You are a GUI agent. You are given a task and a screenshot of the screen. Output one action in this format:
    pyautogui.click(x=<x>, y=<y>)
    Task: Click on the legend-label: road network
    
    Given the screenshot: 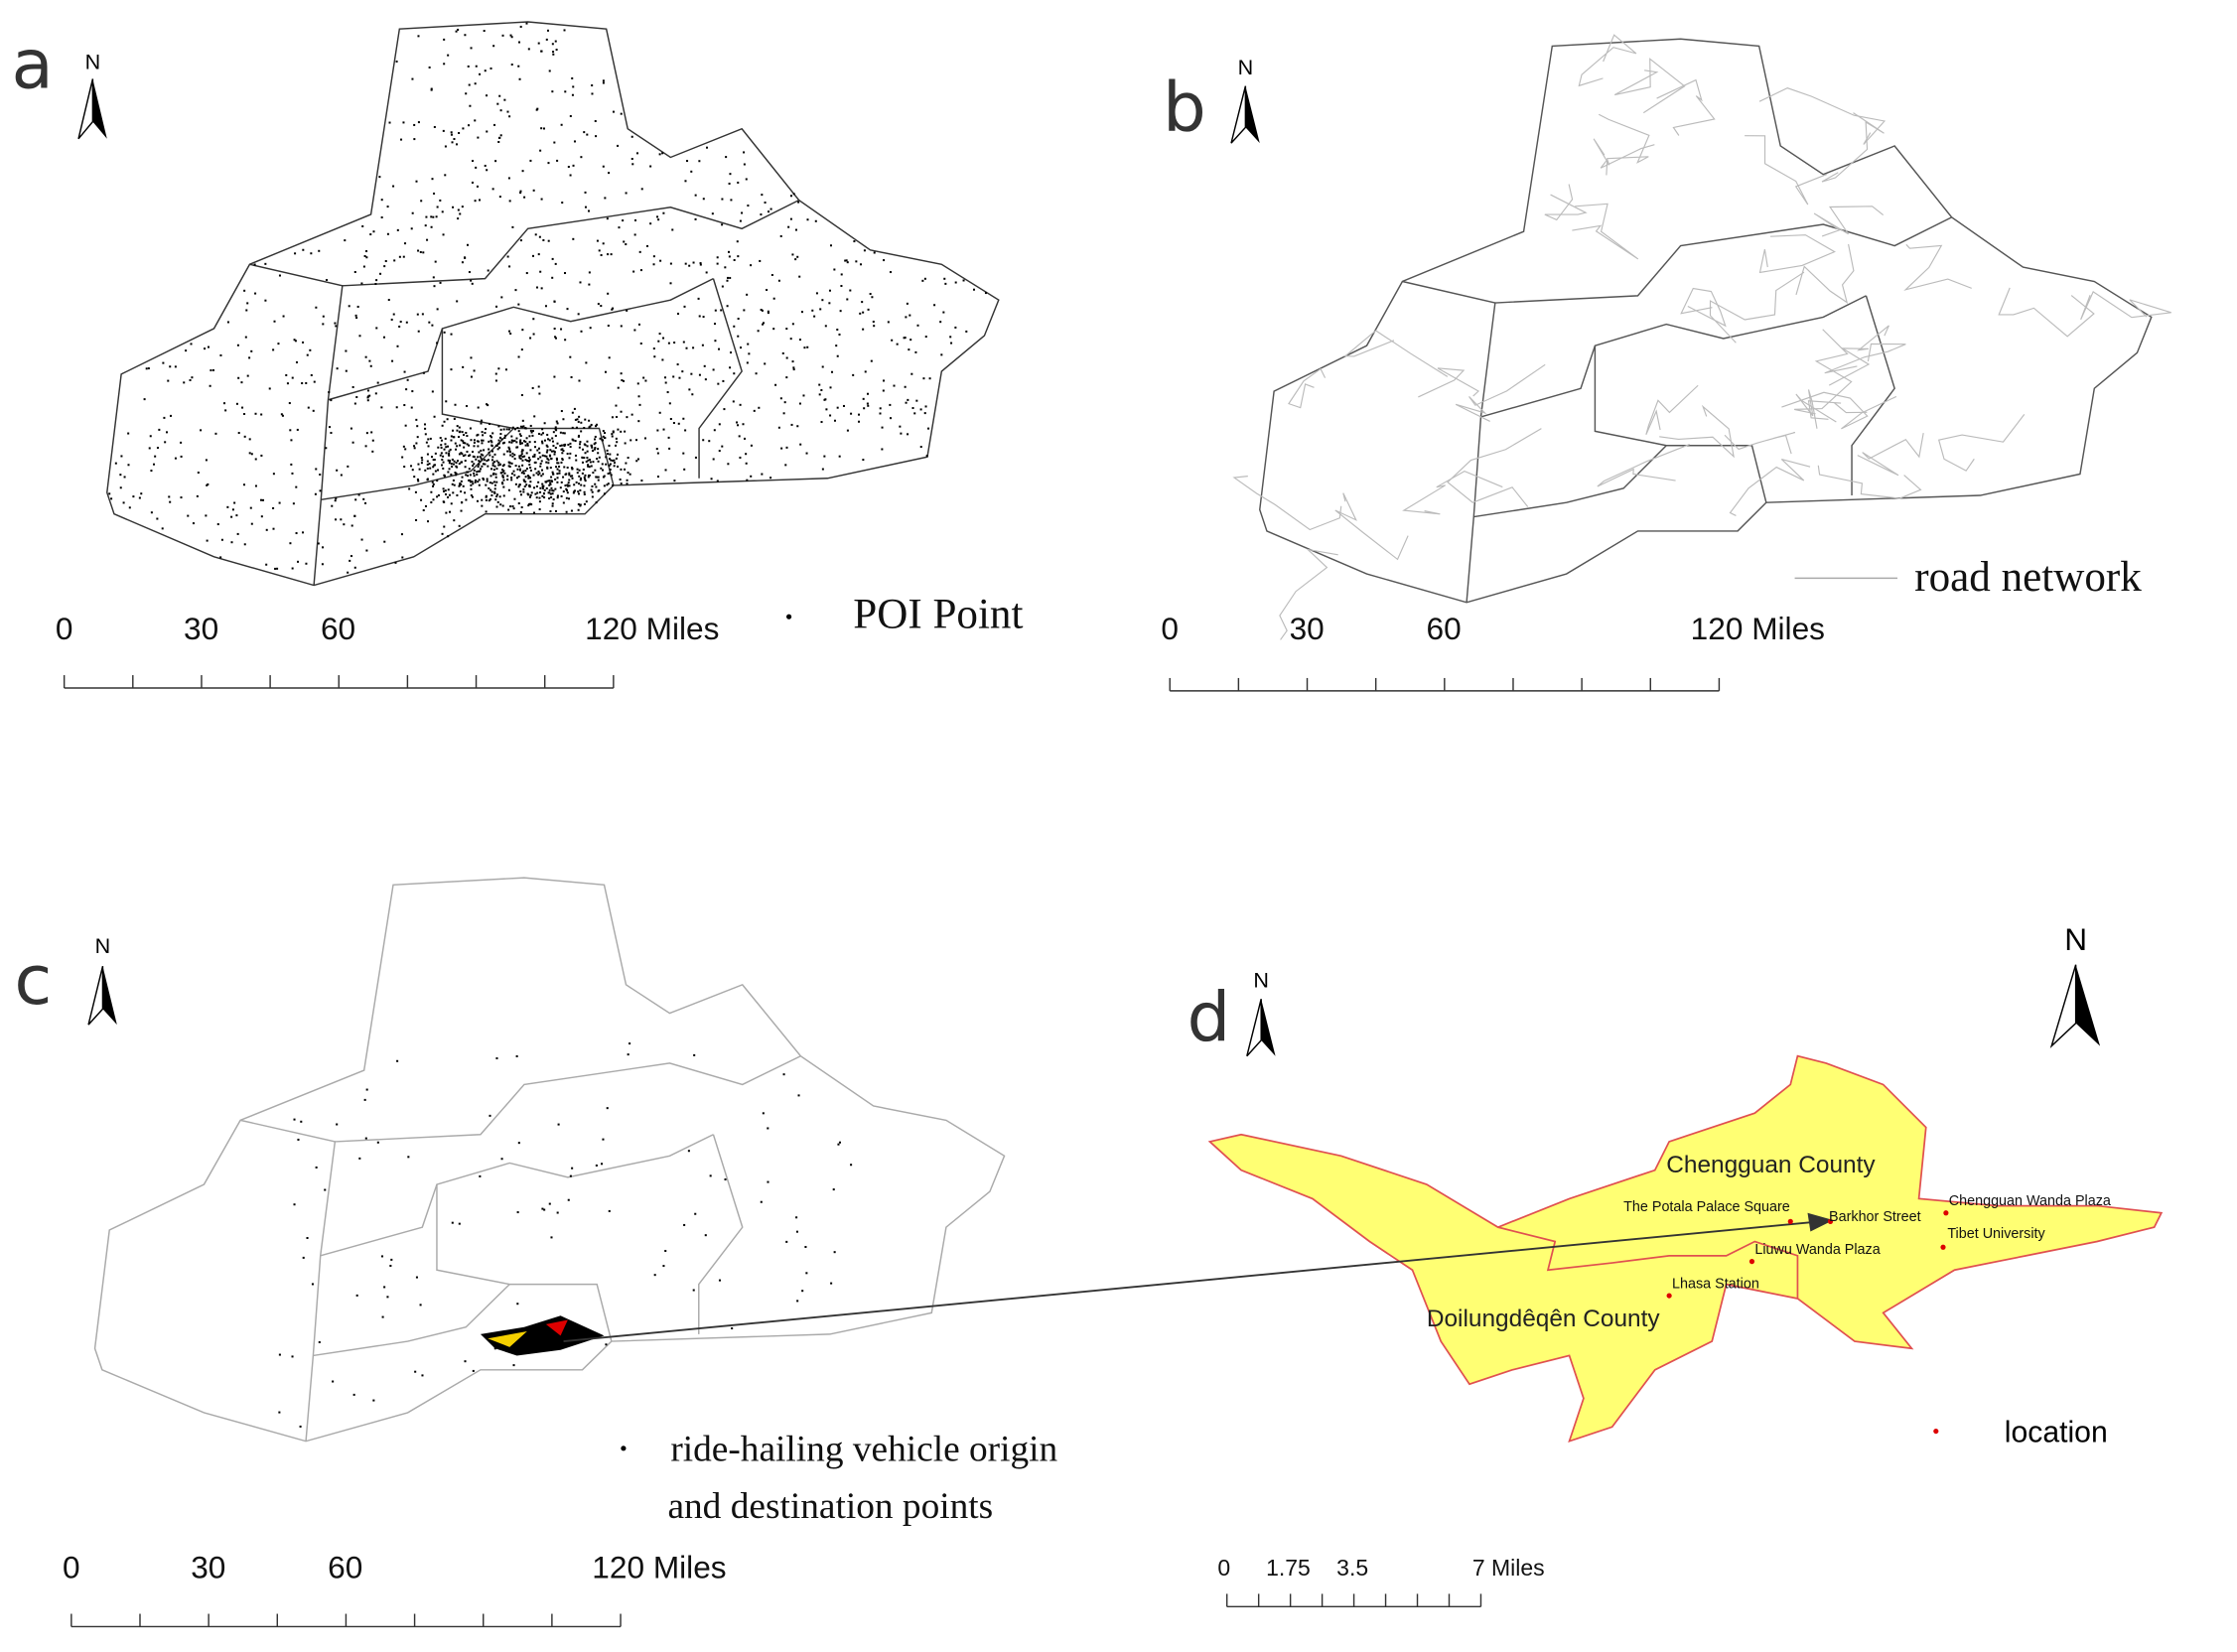 What is the action you would take?
    pyautogui.click(x=2028, y=578)
    